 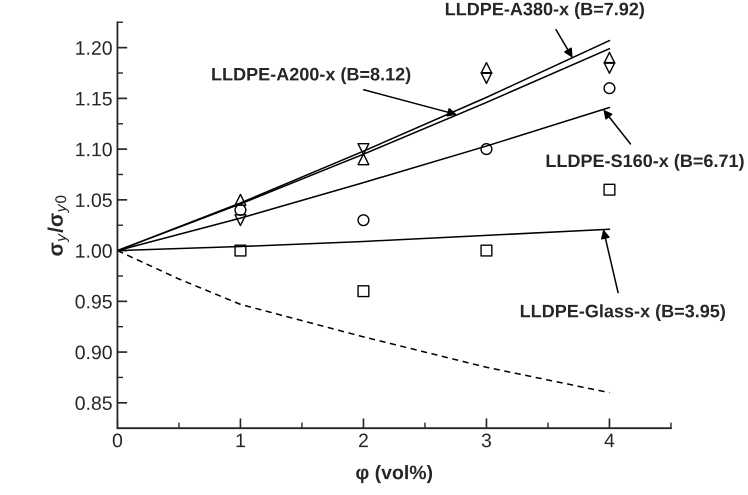 What do you see at coordinates (545, 10) in the screenshot?
I see `annotation: LLDPE-A380-x (B=7.92)` at bounding box center [545, 10].